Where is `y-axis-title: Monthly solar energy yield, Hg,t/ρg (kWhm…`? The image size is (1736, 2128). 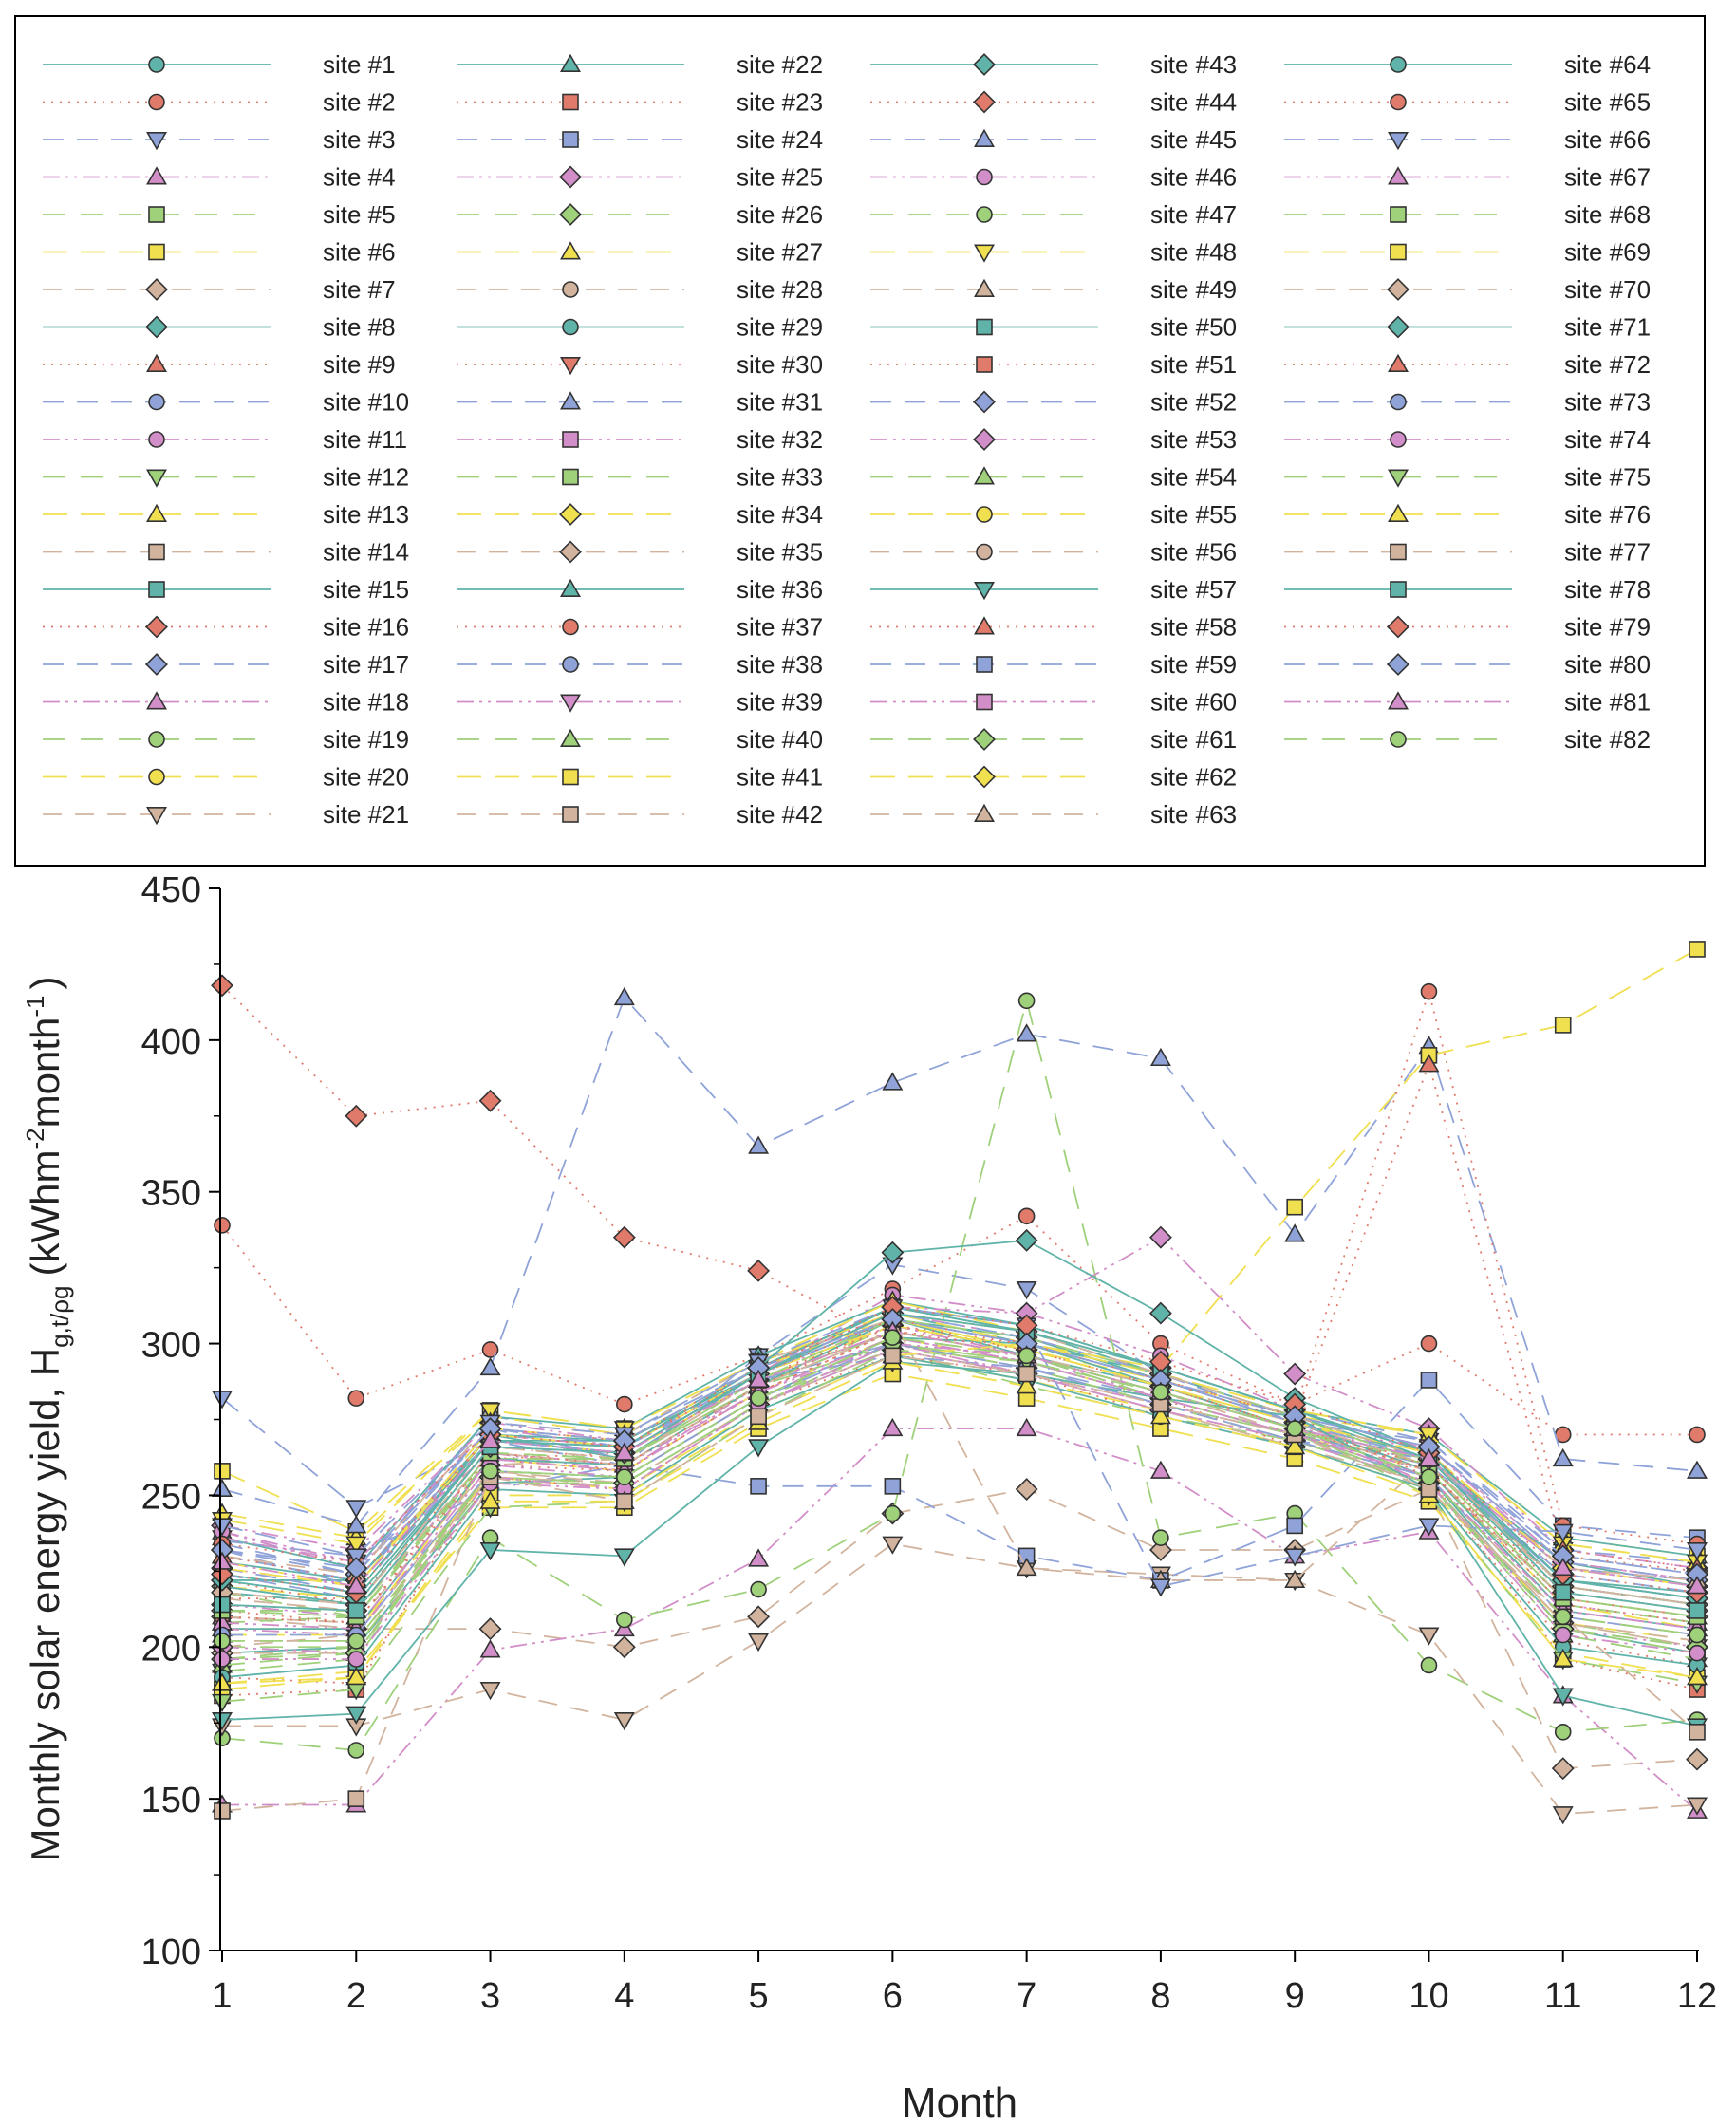 y-axis-title: Monthly solar energy yield, Hg,t/ρg (kWhm… is located at coordinates (48, 1419).